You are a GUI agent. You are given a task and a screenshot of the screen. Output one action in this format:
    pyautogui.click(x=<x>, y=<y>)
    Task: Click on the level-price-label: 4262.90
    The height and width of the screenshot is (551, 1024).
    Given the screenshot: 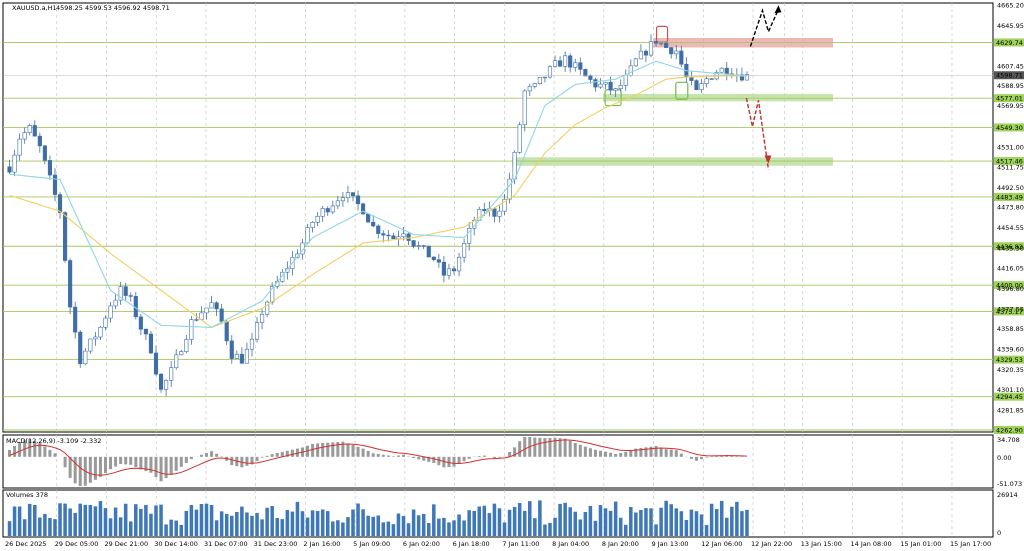 What is the action you would take?
    pyautogui.click(x=1009, y=431)
    